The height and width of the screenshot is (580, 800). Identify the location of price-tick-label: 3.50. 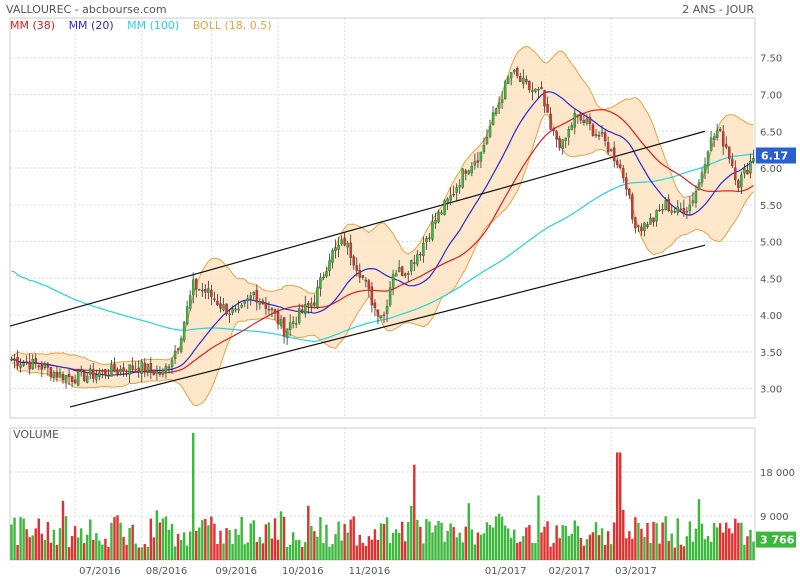
(771, 353).